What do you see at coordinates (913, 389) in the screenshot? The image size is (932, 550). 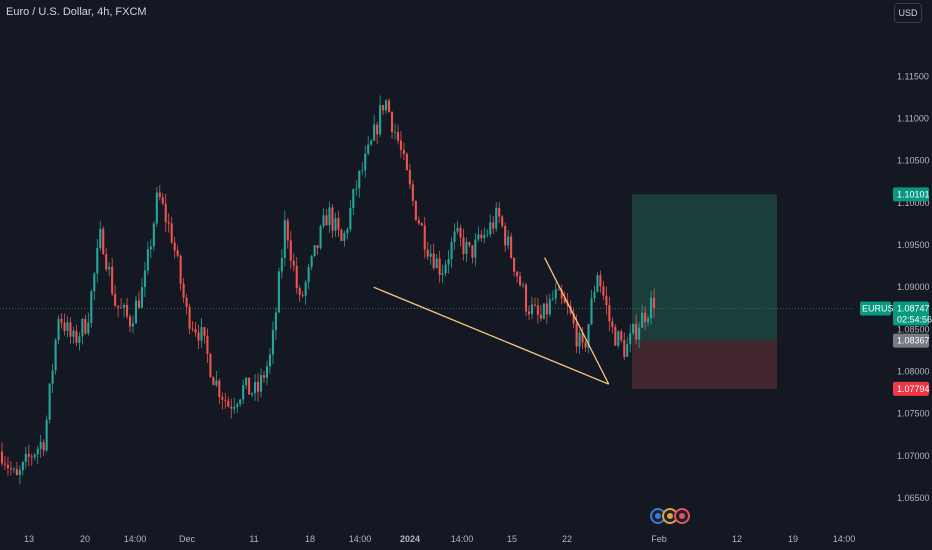 I see `stop-price-tag: 1.07794` at bounding box center [913, 389].